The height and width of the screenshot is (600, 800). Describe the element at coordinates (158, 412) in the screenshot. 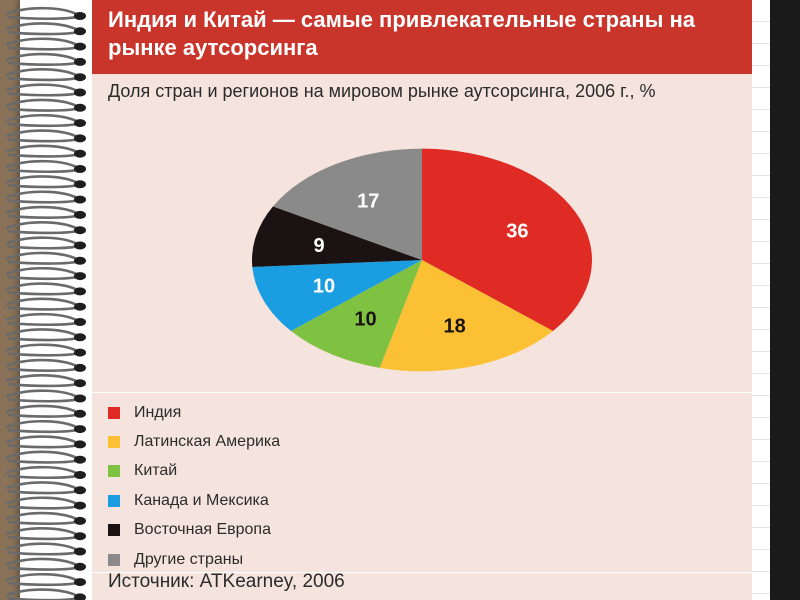

I see `legend-label: Индия` at that location.